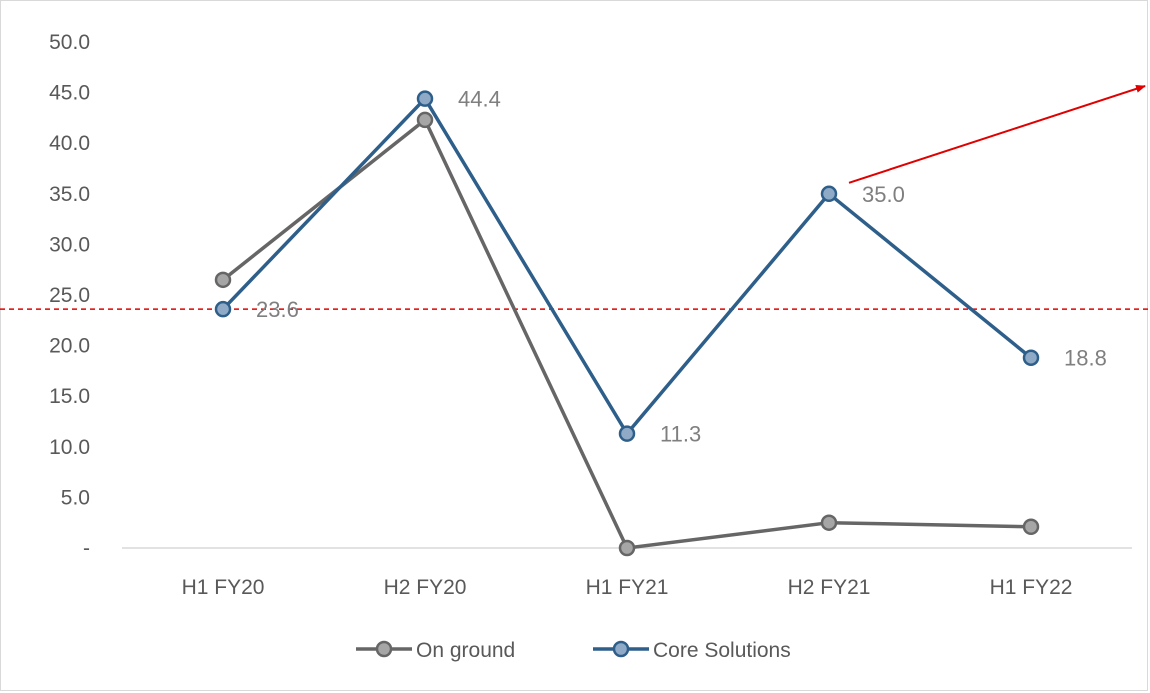 This screenshot has width=1150, height=693. What do you see at coordinates (69, 143) in the screenshot?
I see `y-tick-label: 40.0` at bounding box center [69, 143].